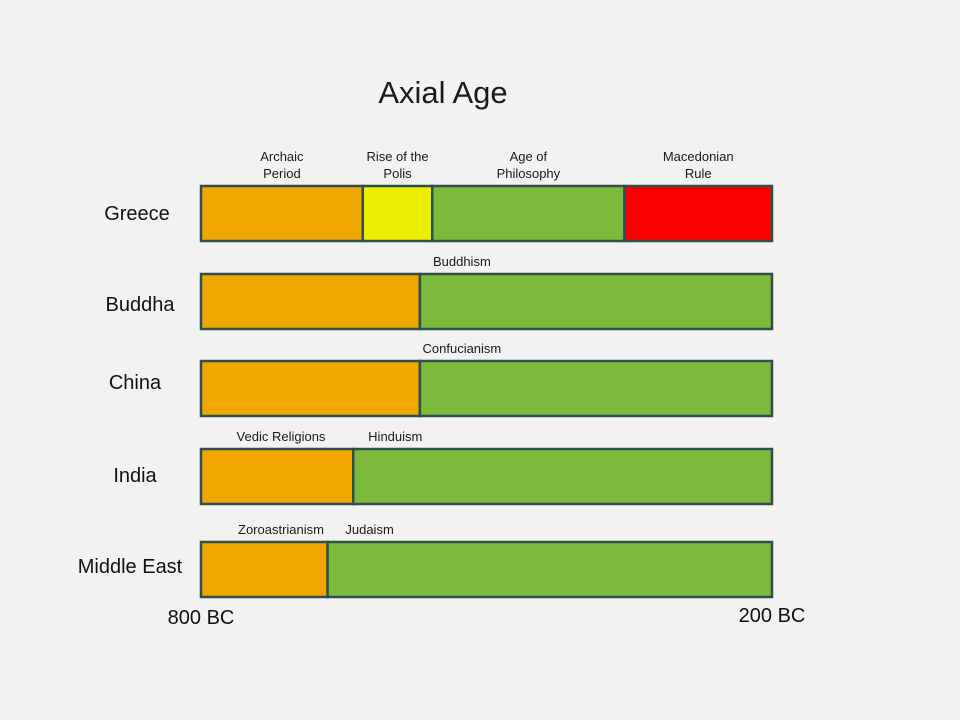 The image size is (960, 720). I want to click on row-label-buddha: Buddha, so click(141, 305).